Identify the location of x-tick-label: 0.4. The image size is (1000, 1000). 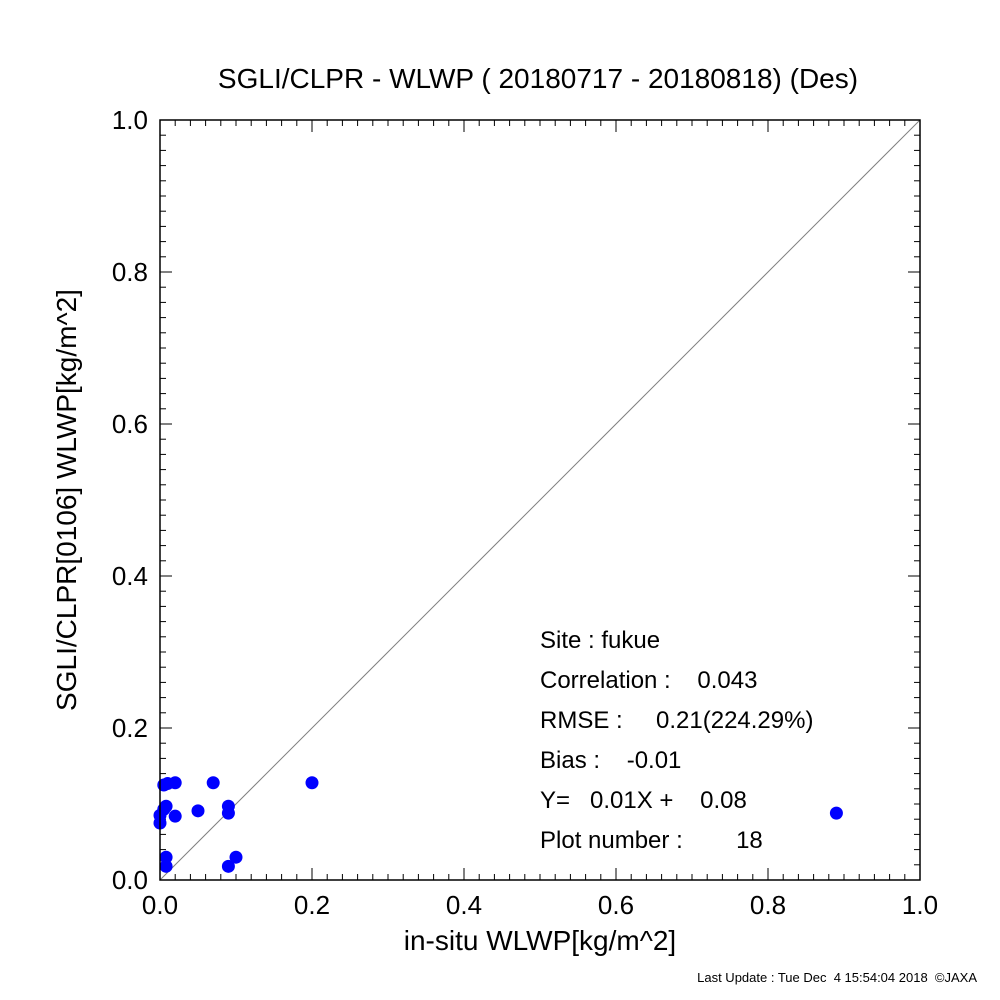
(464, 905).